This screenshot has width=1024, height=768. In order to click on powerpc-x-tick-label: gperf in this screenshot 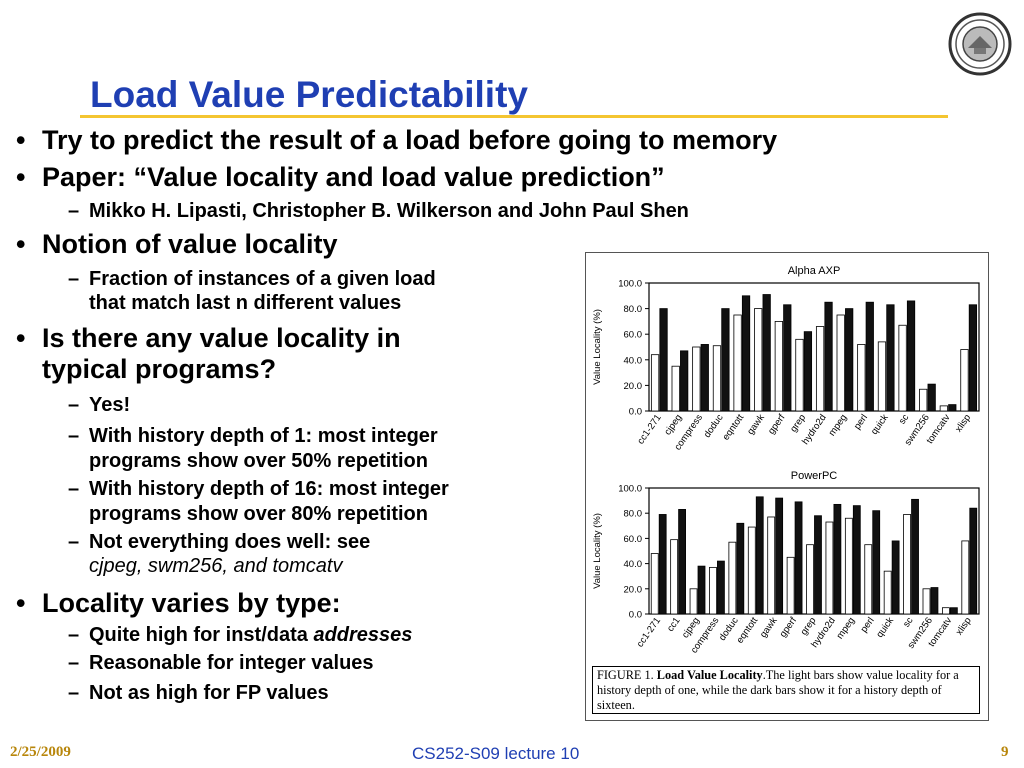, I will do `click(789, 627)`.